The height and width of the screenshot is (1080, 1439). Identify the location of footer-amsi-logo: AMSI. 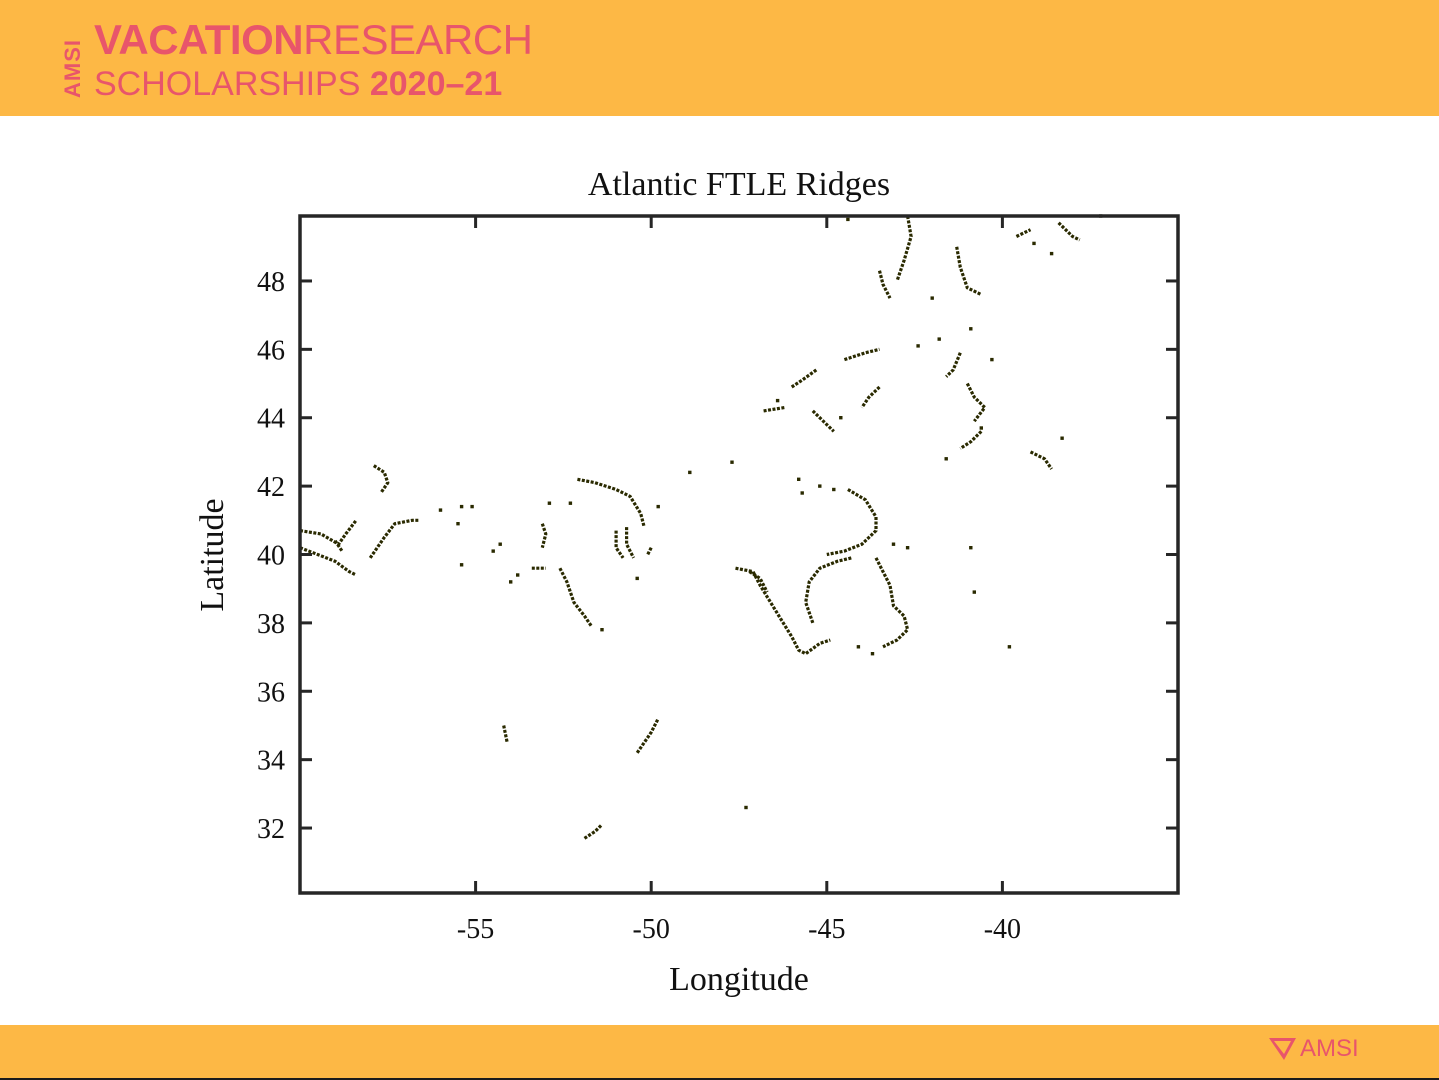
(1313, 1049).